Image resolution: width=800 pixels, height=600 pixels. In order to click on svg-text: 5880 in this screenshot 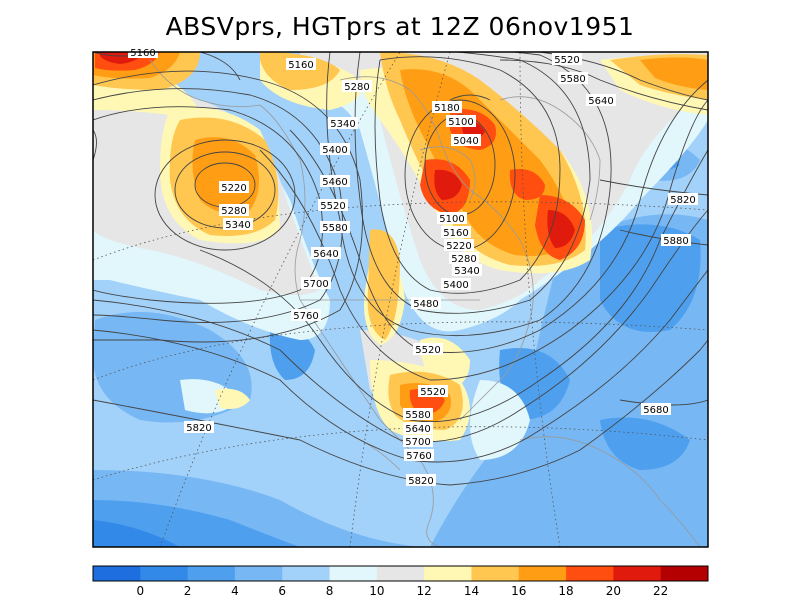, I will do `click(675, 241)`.